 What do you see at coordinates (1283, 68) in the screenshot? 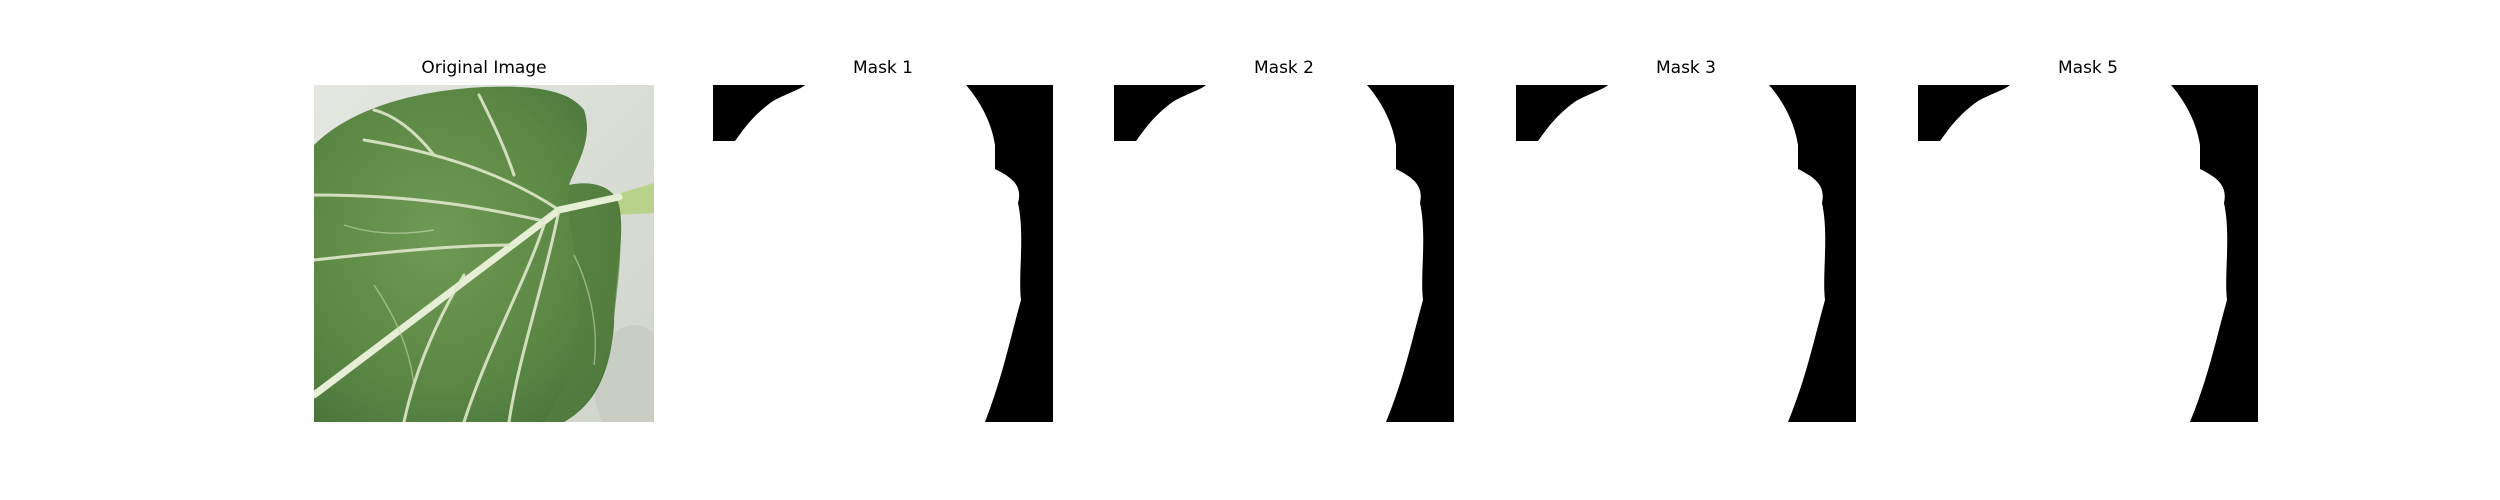
I see `panel-title: Mask 2` at bounding box center [1283, 68].